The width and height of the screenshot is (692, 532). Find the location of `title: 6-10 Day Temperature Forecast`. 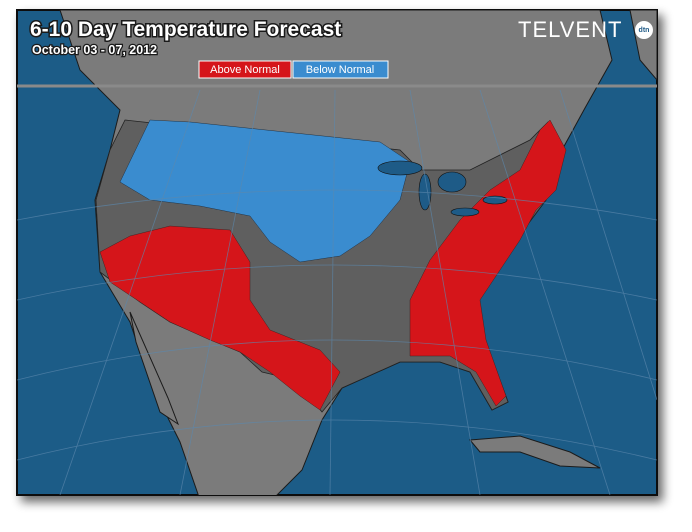

title: 6-10 Day Temperature Forecast is located at coordinates (185, 29).